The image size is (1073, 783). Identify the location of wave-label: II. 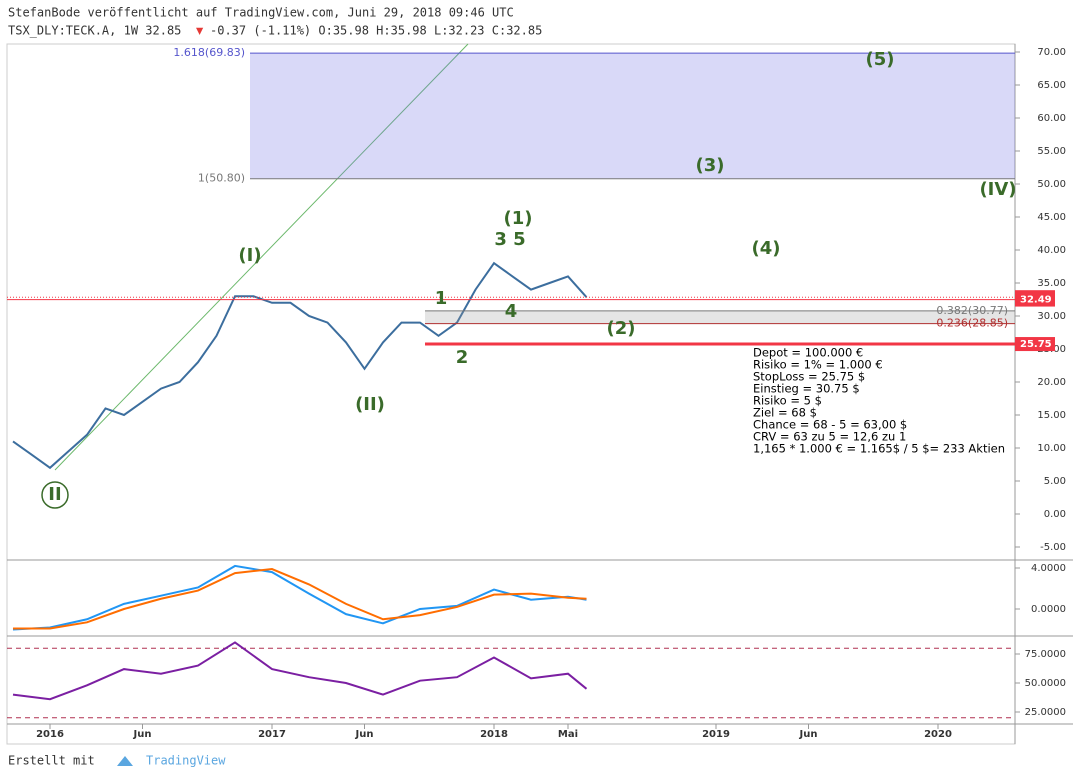
(54, 494).